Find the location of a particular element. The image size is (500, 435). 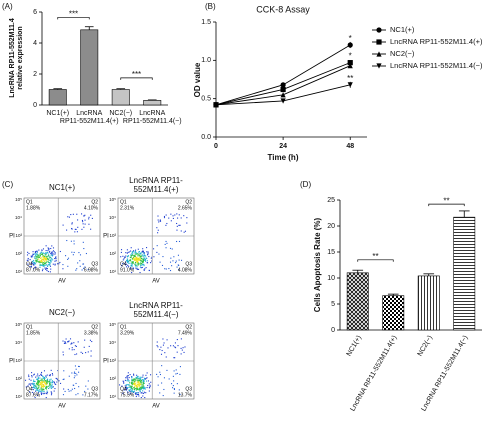

y-tick-label: 10¹ is located at coordinates (18, 271).